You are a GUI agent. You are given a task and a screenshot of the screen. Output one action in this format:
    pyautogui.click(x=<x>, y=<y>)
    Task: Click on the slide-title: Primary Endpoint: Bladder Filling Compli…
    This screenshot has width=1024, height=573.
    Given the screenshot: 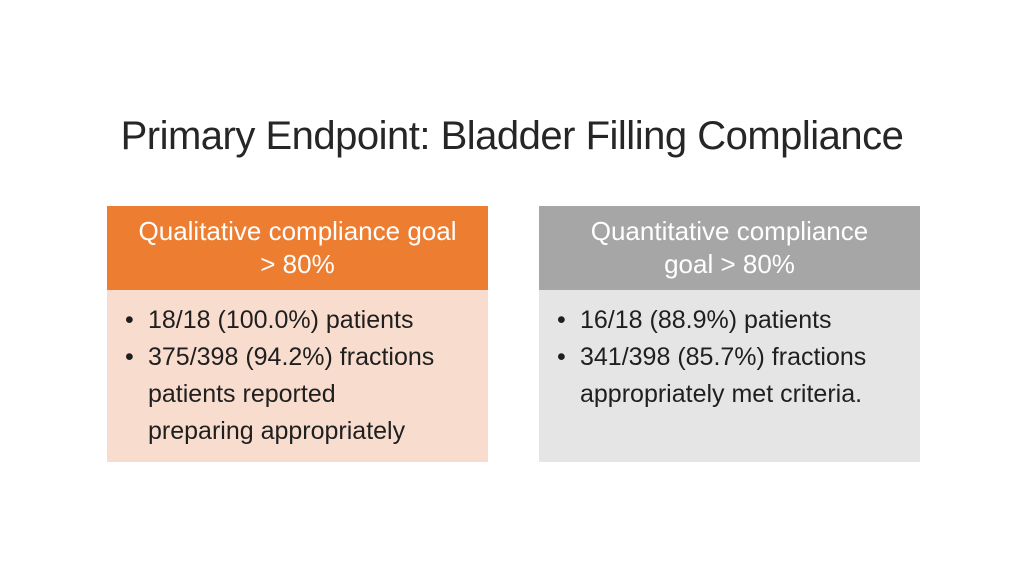 What is the action you would take?
    pyautogui.click(x=512, y=136)
    